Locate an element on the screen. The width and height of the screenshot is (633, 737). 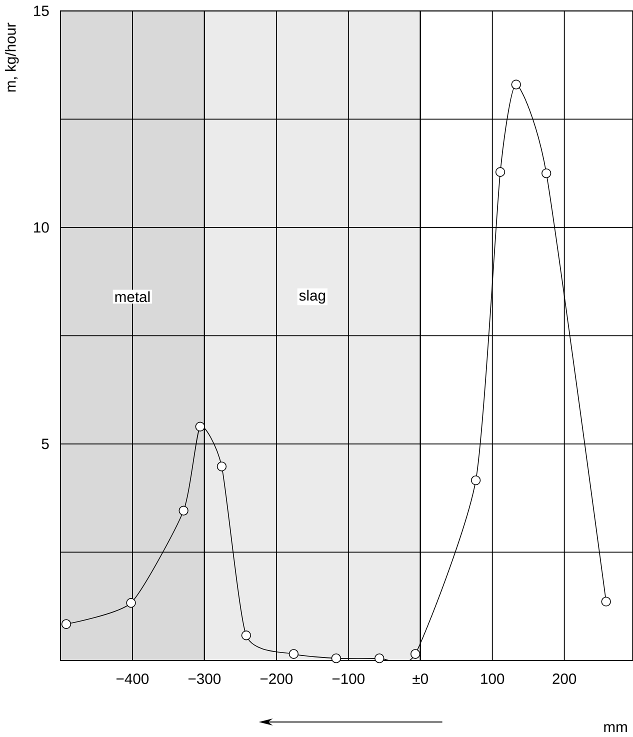
x-axis-title: mm is located at coordinates (615, 728).